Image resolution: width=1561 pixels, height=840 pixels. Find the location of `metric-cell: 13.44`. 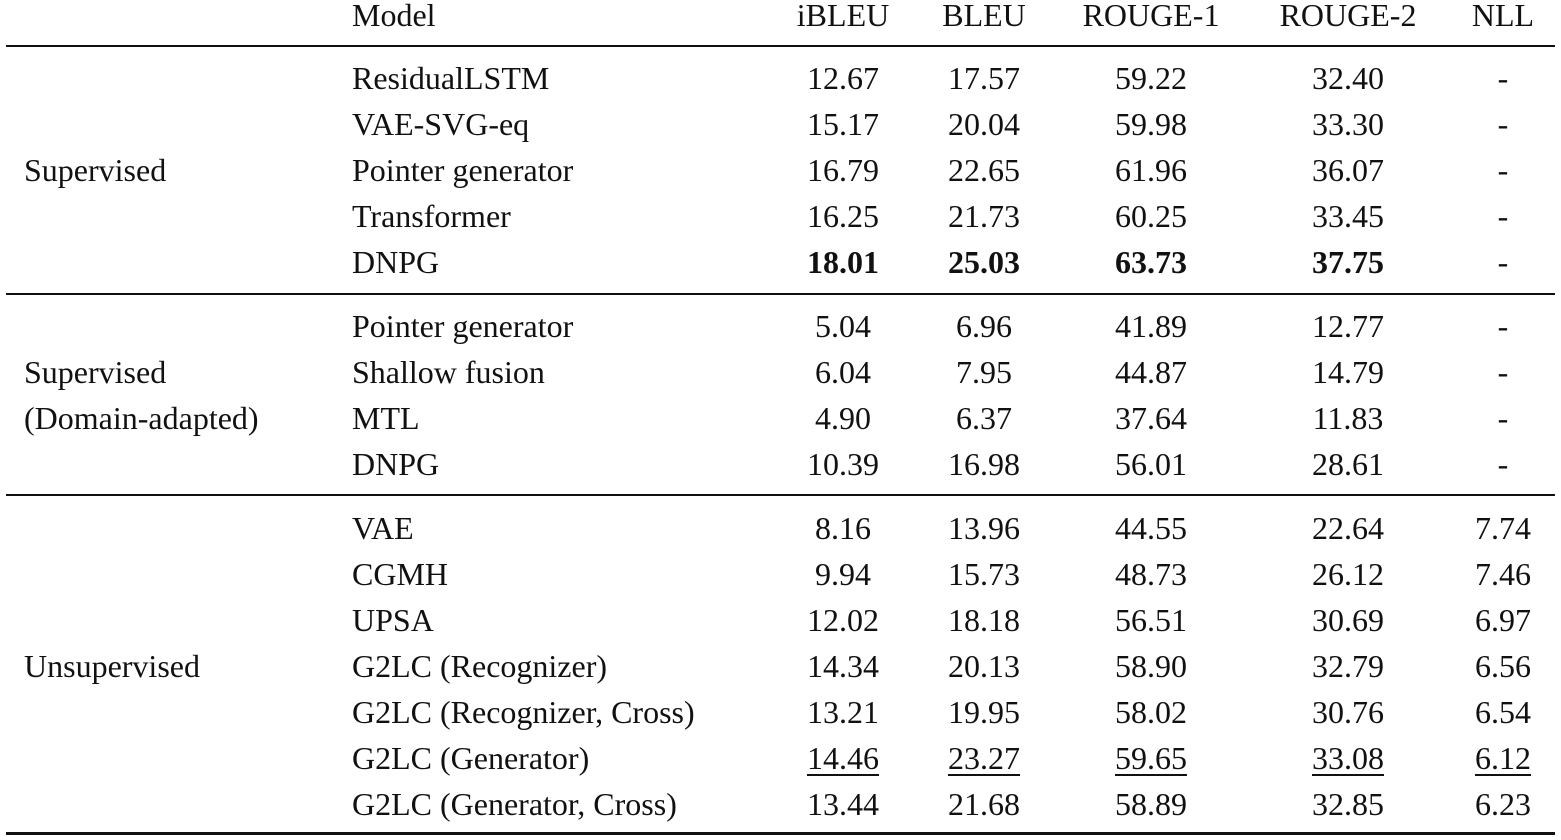

metric-cell: 13.44 is located at coordinates (843, 804).